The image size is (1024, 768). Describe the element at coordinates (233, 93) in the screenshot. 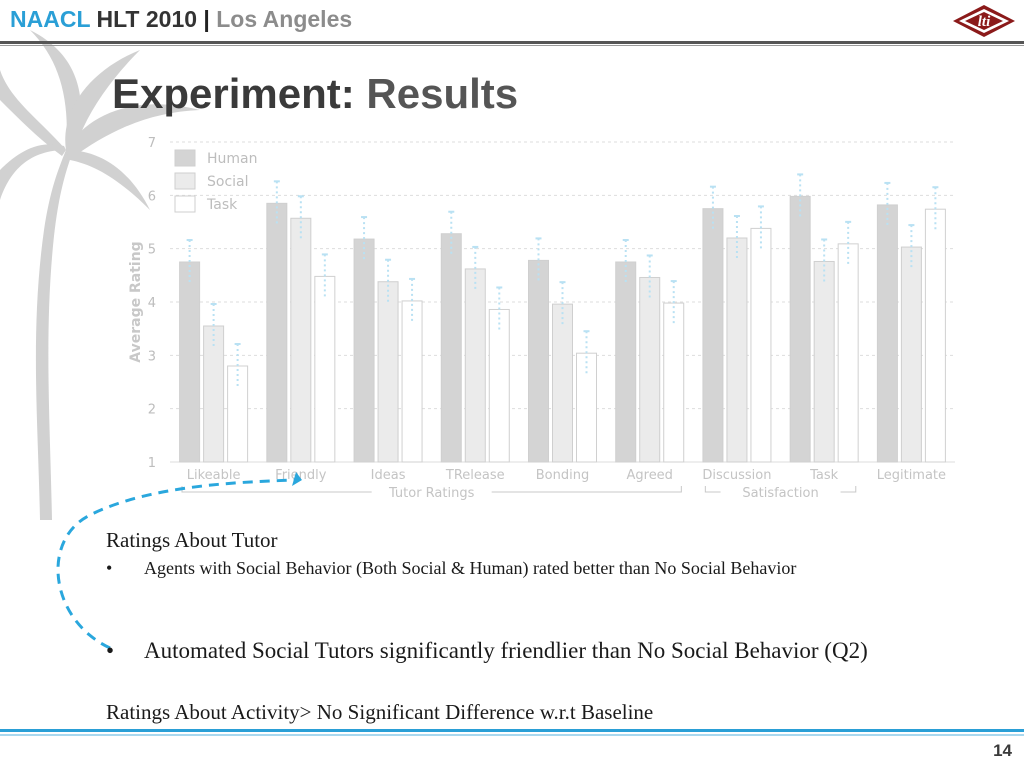

I see `title-bold: Experiment:` at that location.